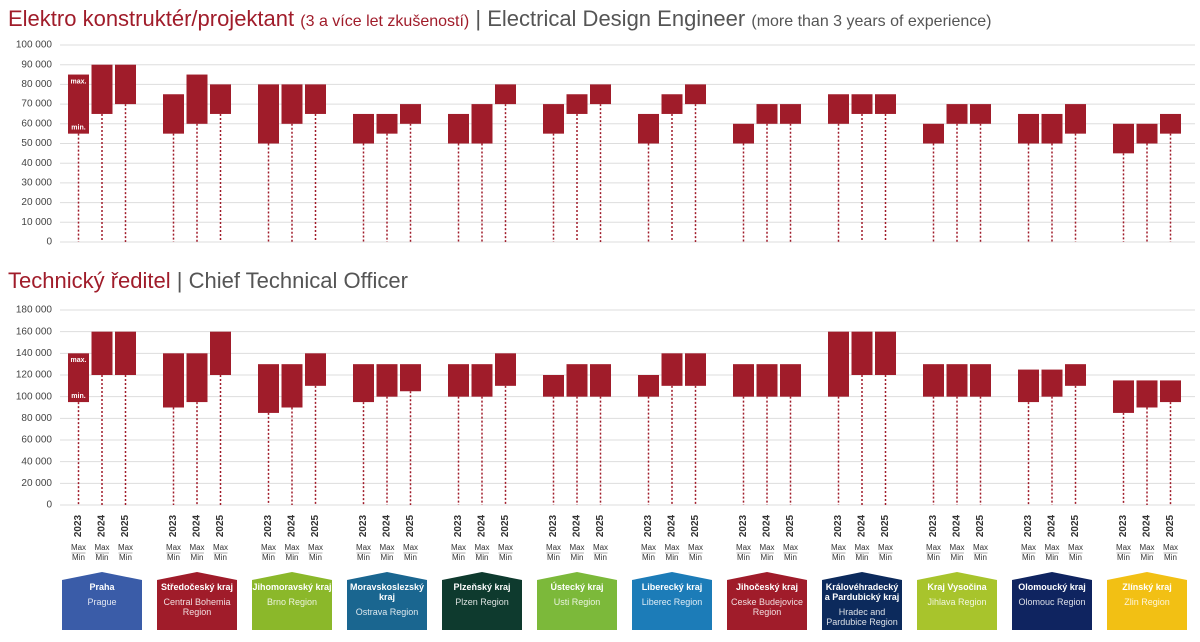  What do you see at coordinates (34, 396) in the screenshot?
I see `y-tick-label: 100 000` at bounding box center [34, 396].